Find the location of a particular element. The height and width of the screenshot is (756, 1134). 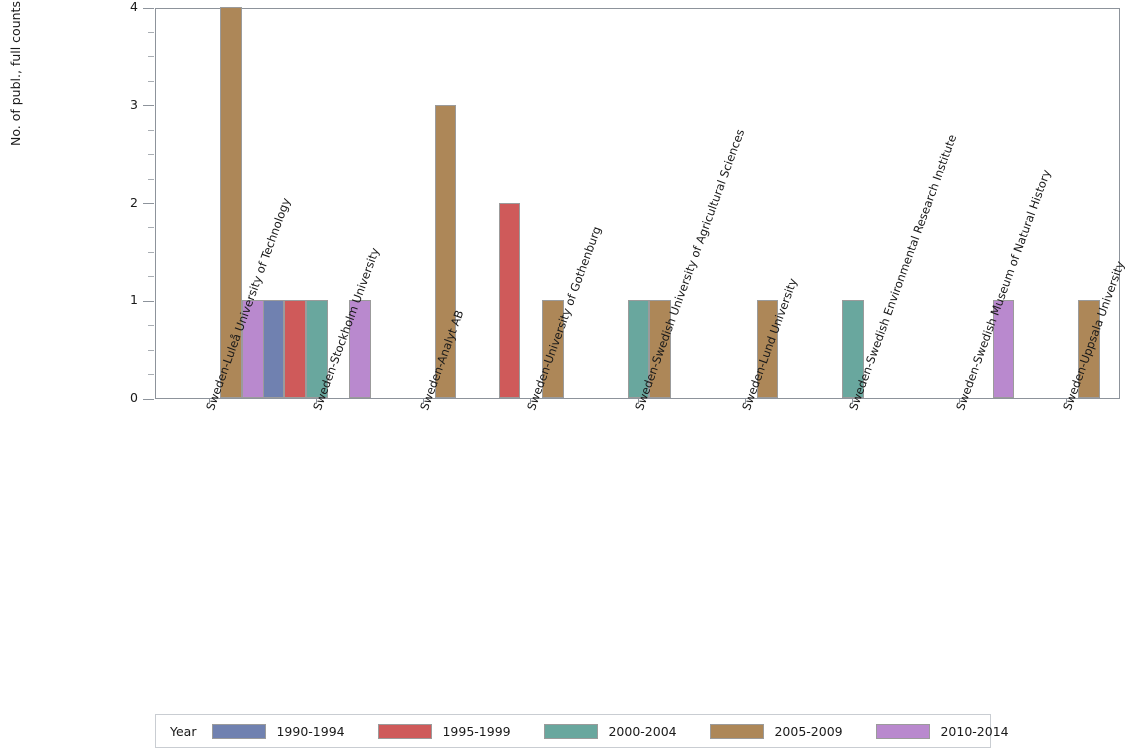

legend-entry: 2010-2014 is located at coordinates (954, 731).